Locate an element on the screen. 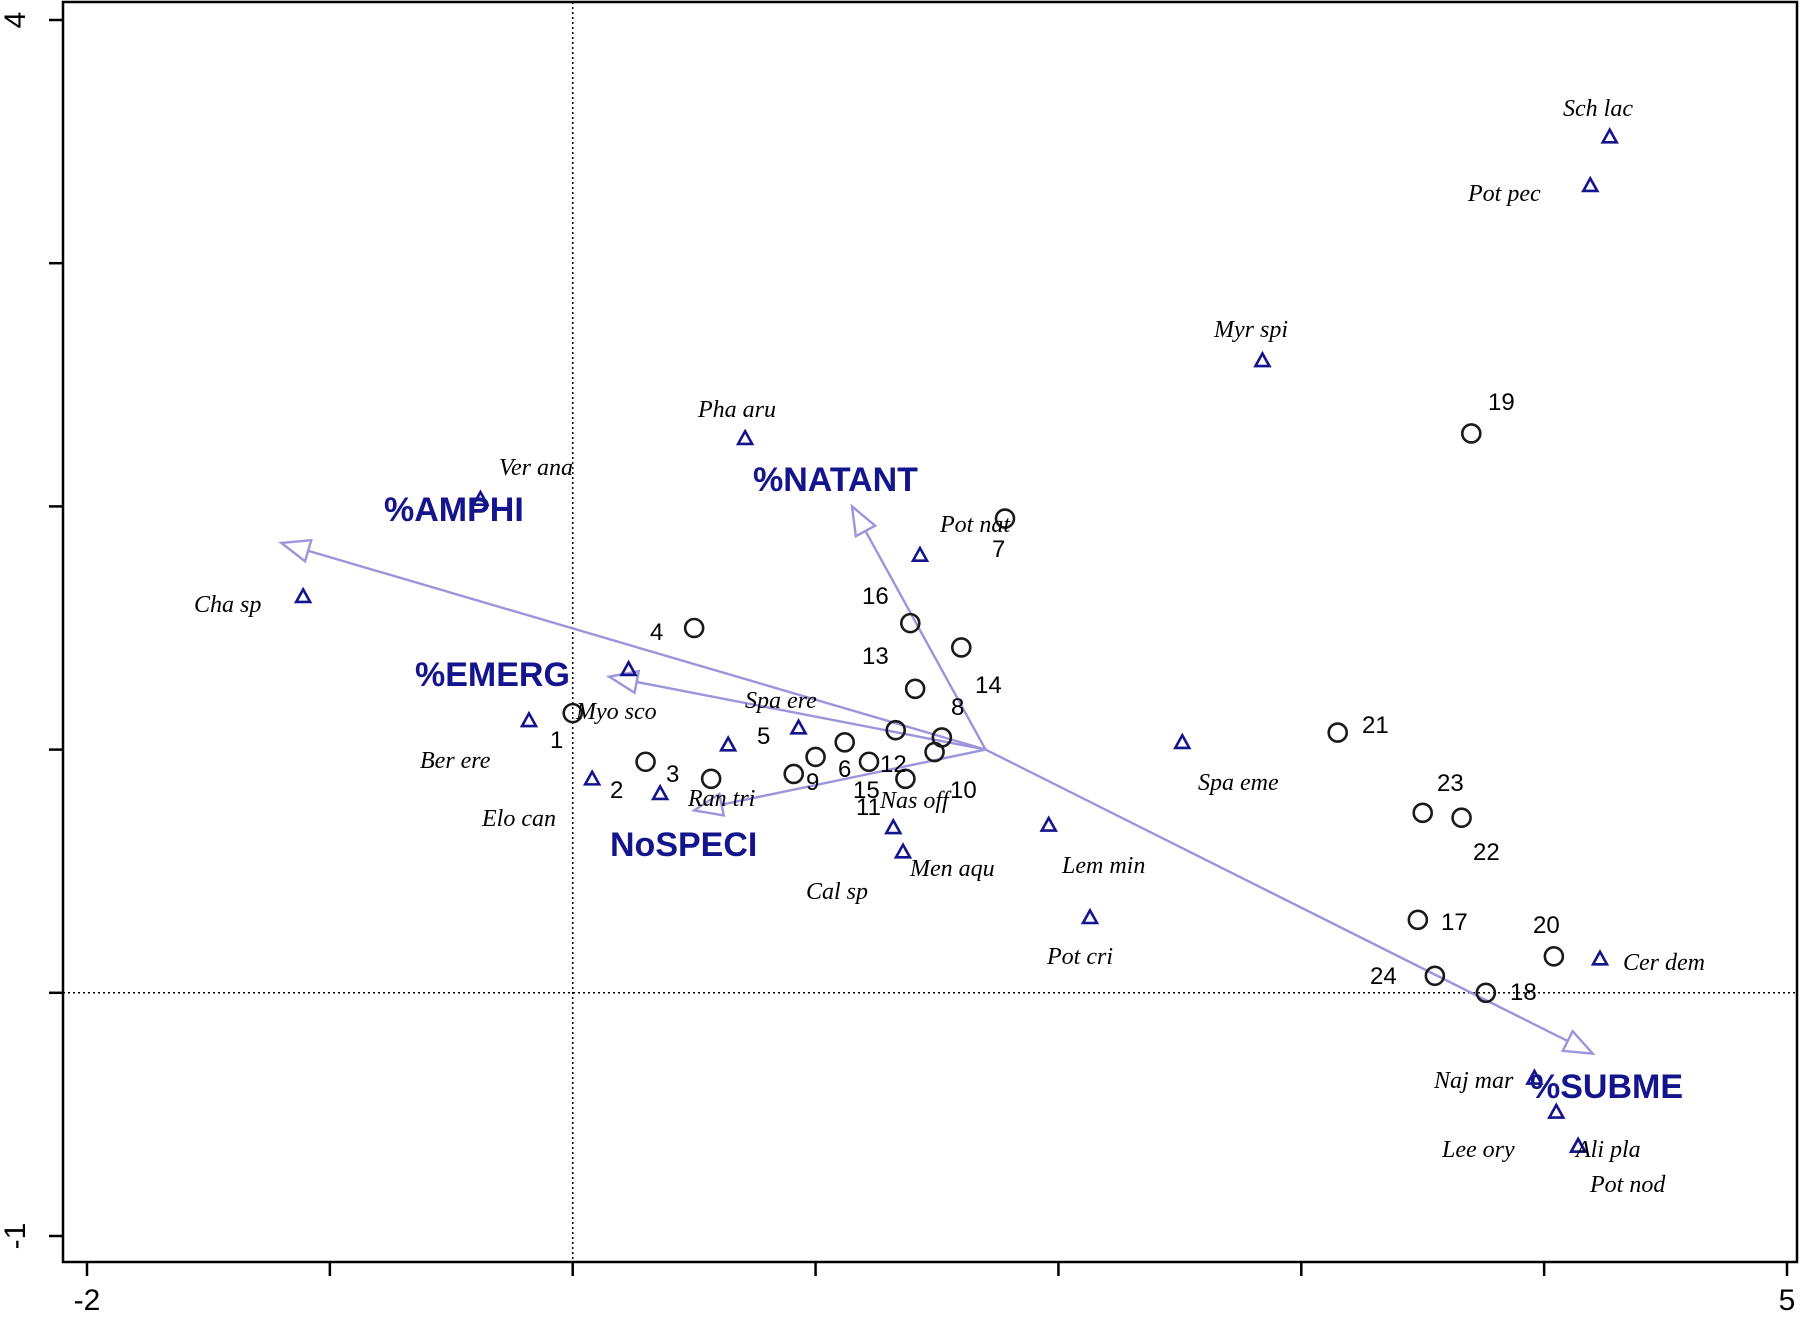  site-label: 20 is located at coordinates (1546, 925).